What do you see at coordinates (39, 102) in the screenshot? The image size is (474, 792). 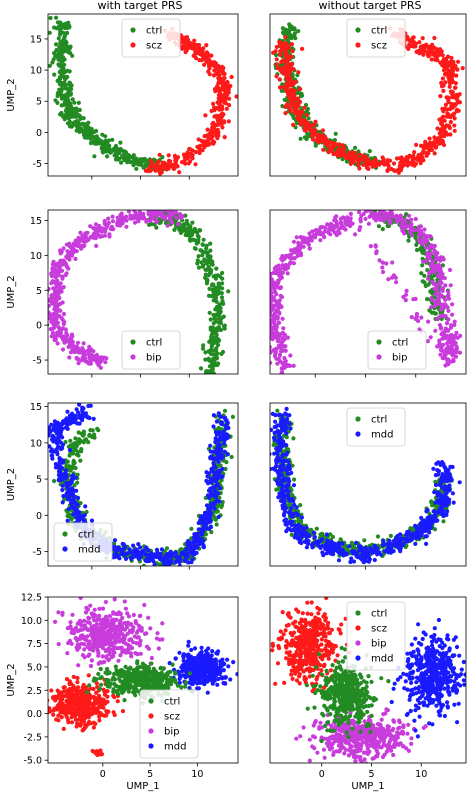 I see `y-tick-label: 5` at bounding box center [39, 102].